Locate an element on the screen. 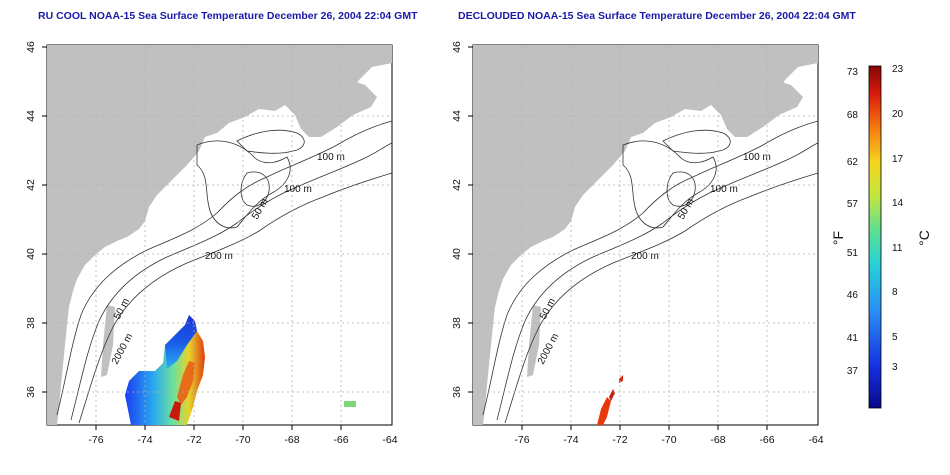  c-tick-label: 11 is located at coordinates (897, 248).